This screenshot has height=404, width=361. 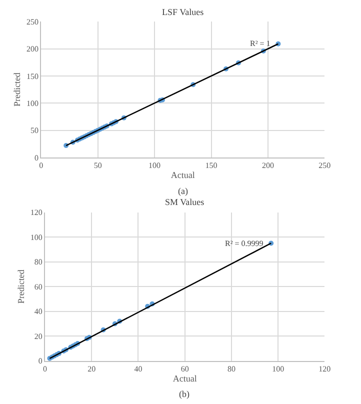 I want to click on y-tick-label: 20, so click(x=38, y=336).